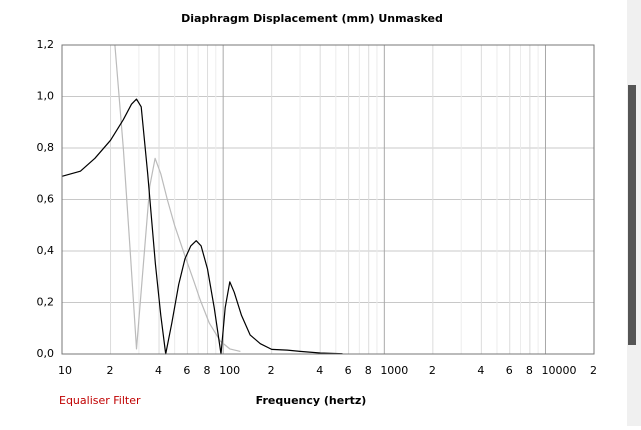 This screenshot has width=641, height=430. What do you see at coordinates (46, 44) in the screenshot?
I see `y-tick-label: 1,2` at bounding box center [46, 44].